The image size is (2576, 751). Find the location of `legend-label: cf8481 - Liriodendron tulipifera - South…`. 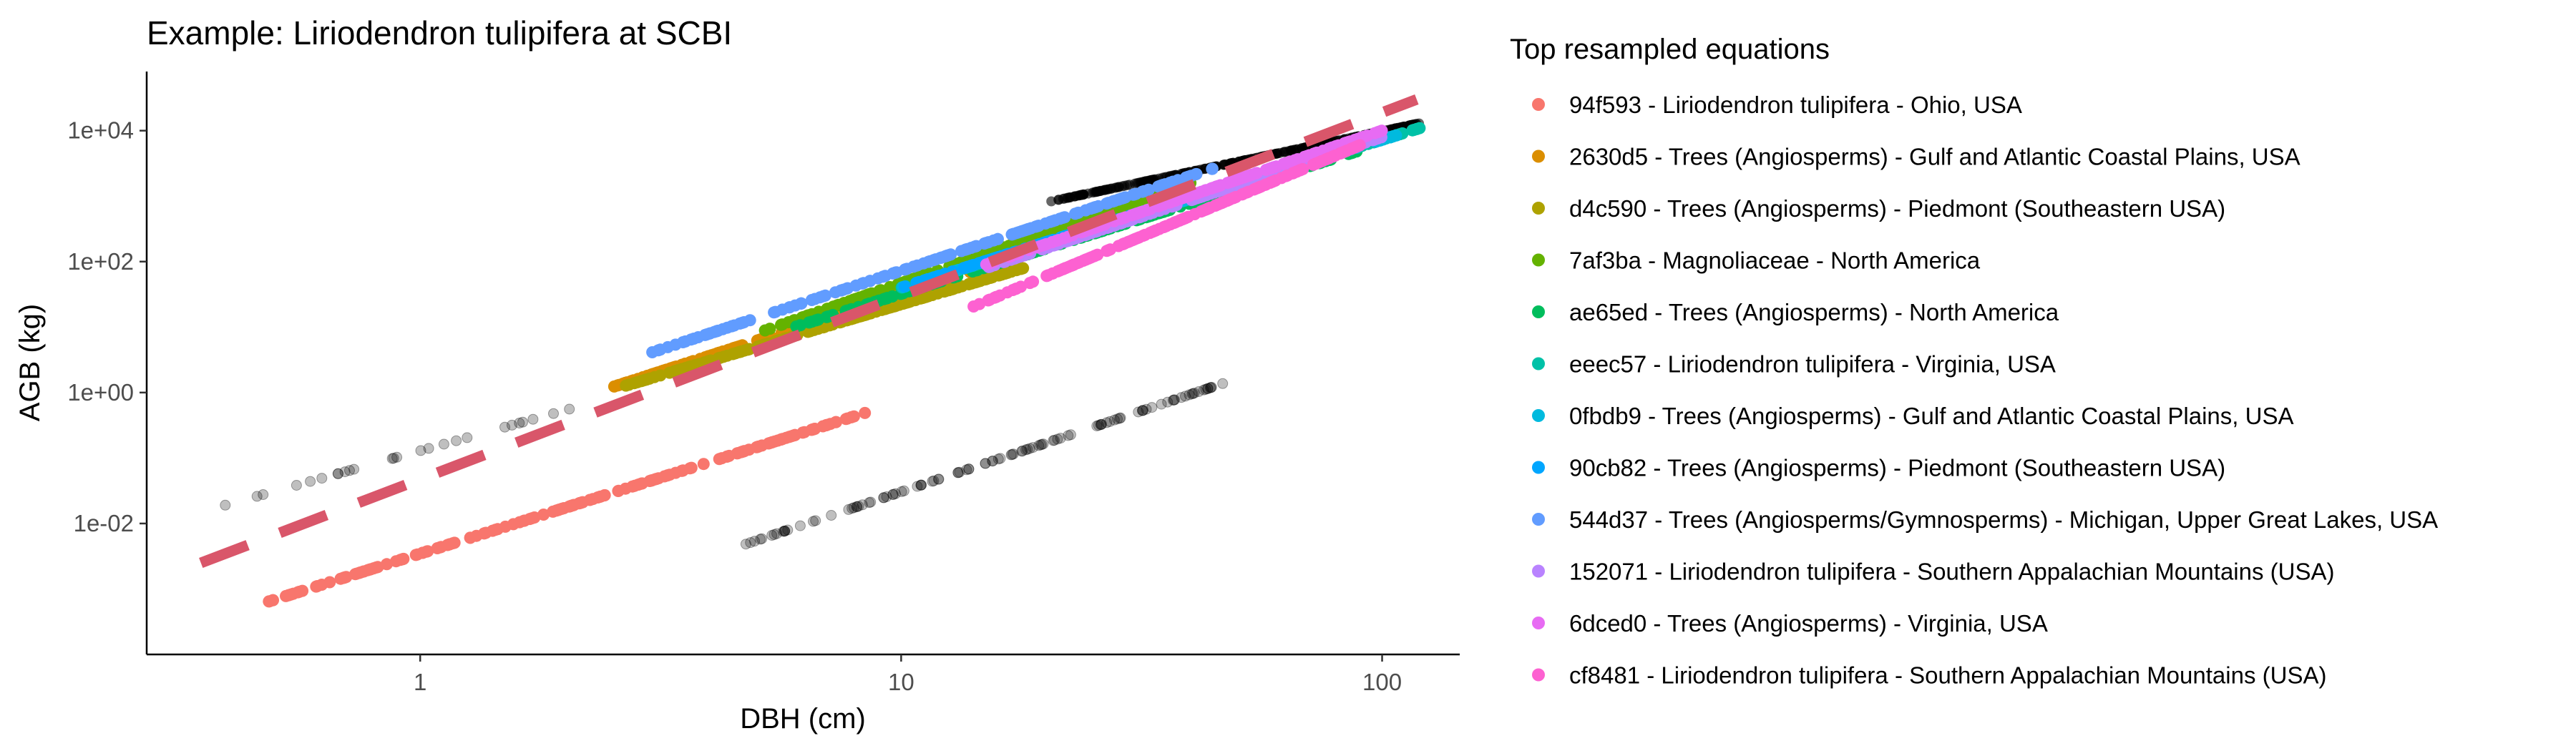

legend-label: cf8481 - Liriodendron tulipifera - South… is located at coordinates (1947, 675).